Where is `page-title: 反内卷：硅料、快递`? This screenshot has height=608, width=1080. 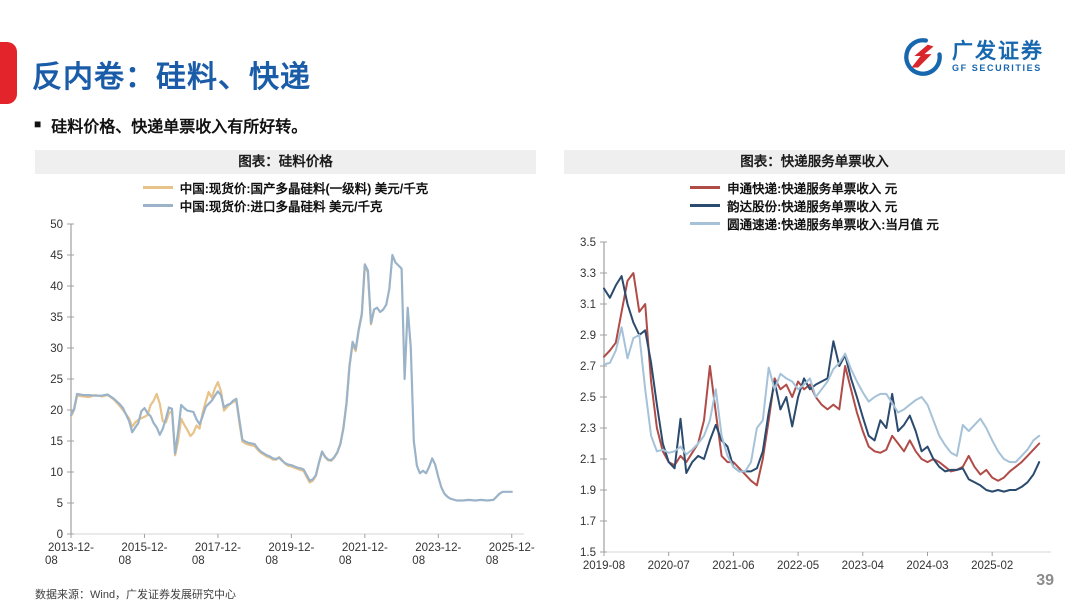
page-title: 反内卷：硅料、快递 is located at coordinates (171, 77).